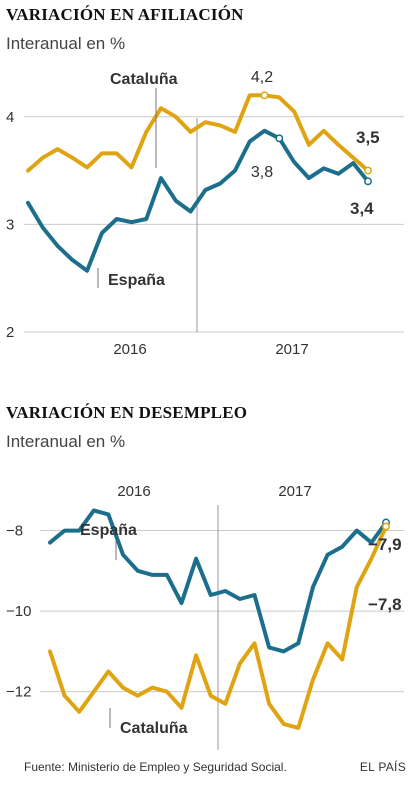 The width and height of the screenshot is (414, 796). I want to click on chart1-title: VARIACIÓN EN AFILIACIÓN, so click(125, 14).